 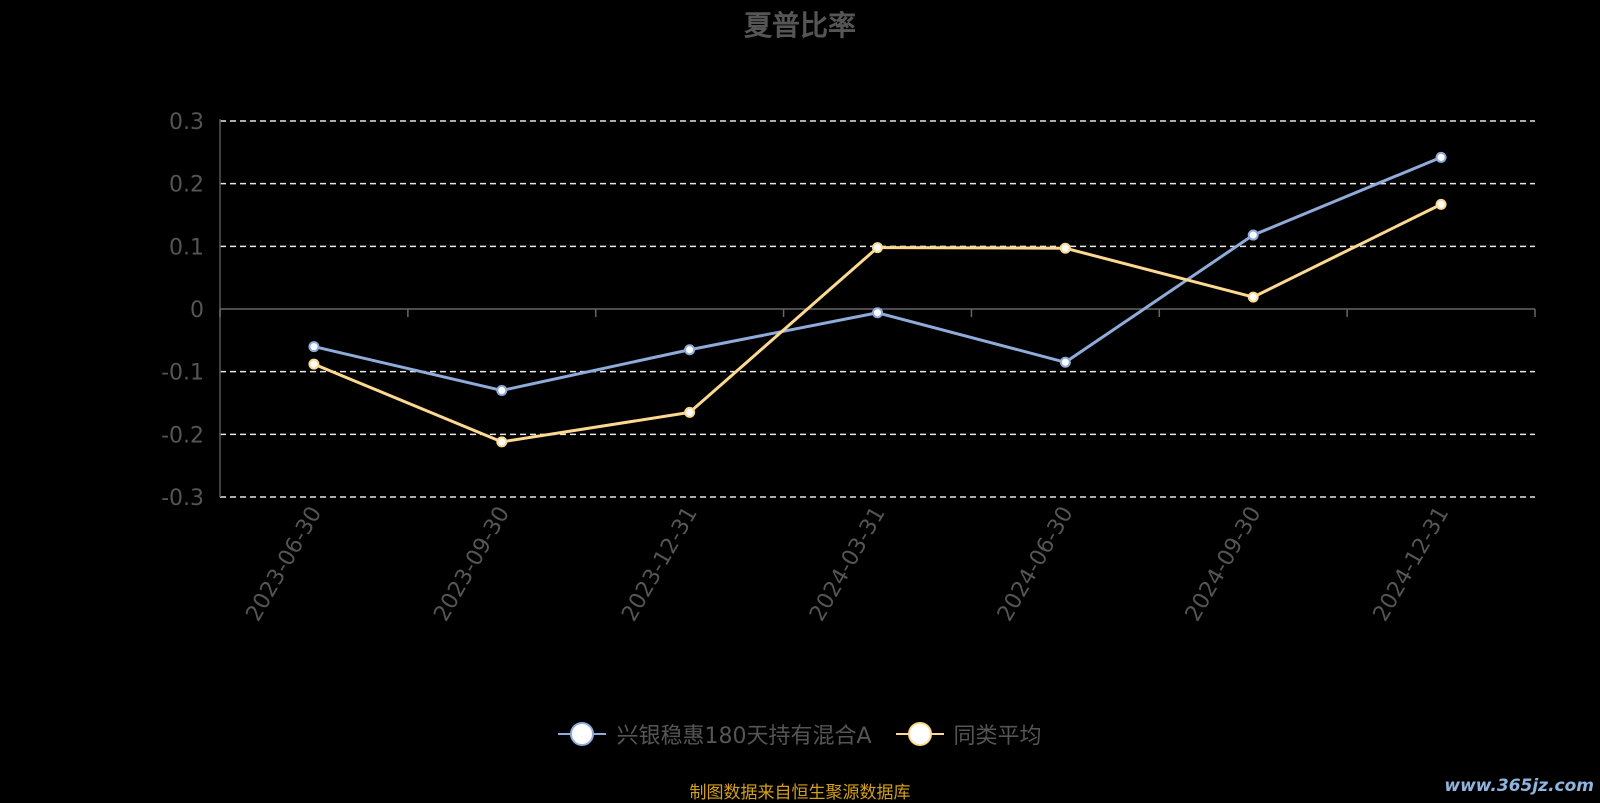 What do you see at coordinates (799, 25) in the screenshot?
I see `chart-title: 夏普比率` at bounding box center [799, 25].